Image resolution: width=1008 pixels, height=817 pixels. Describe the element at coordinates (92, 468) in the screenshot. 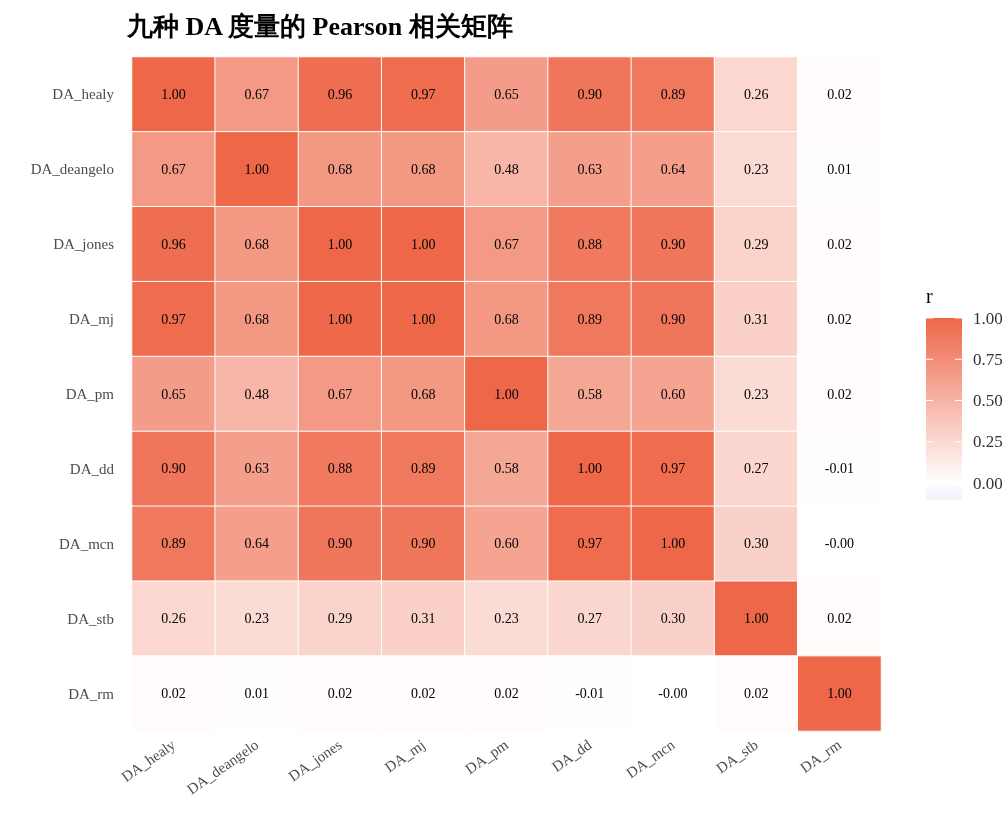

I see `y-tick-label: DA_dd` at that location.